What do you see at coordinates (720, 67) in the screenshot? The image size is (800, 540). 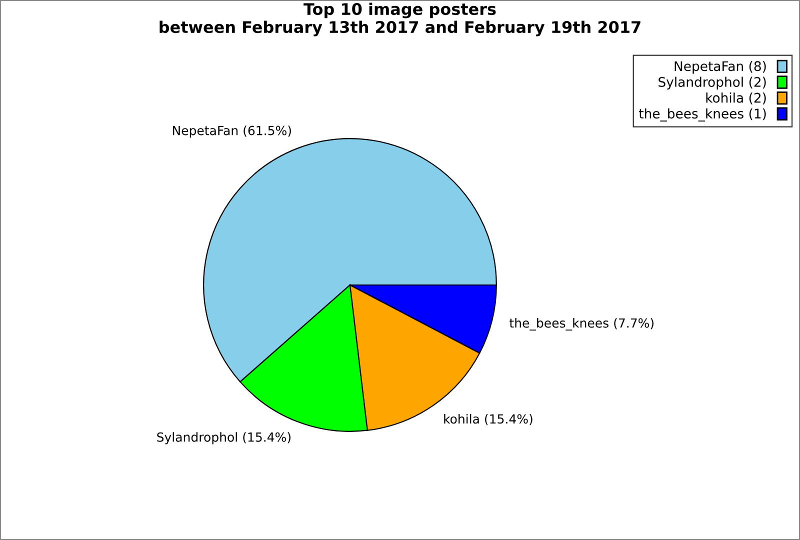 I see `legend-label: NepetaFan (8)` at bounding box center [720, 67].